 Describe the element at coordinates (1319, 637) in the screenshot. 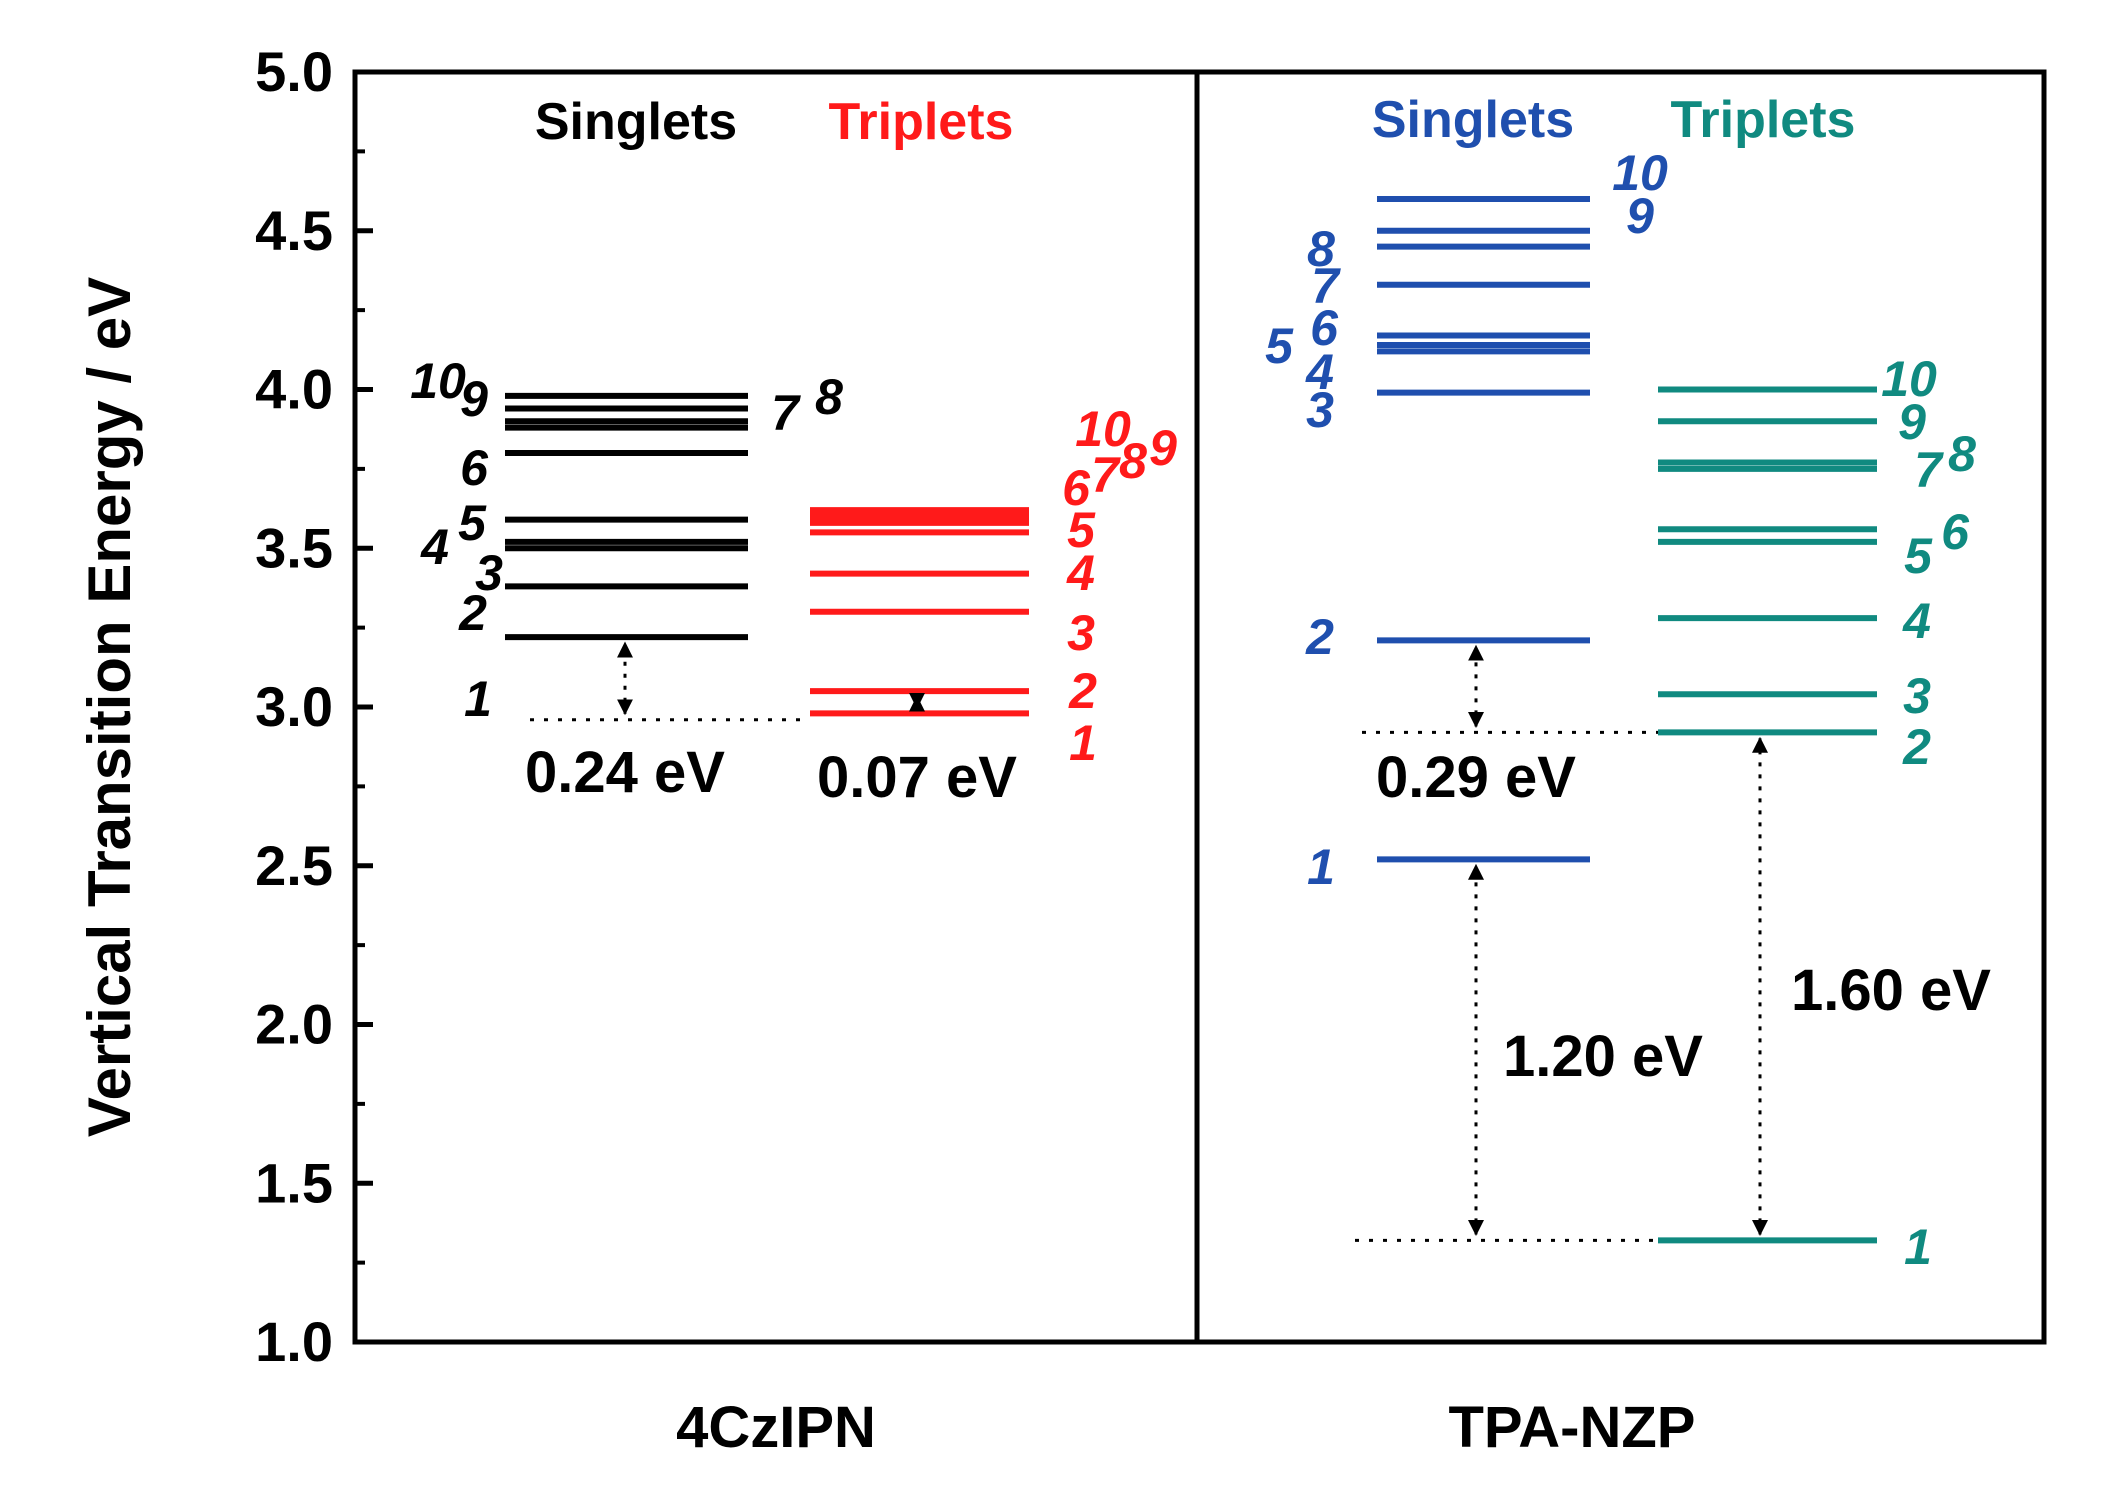

I see `state-label-tpa-nzp-singlets: 2` at that location.